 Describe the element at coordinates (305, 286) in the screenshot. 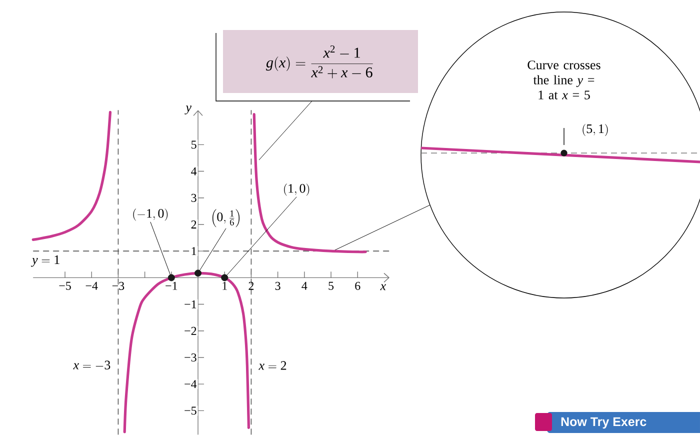

I see `x-tick-label: 4` at that location.